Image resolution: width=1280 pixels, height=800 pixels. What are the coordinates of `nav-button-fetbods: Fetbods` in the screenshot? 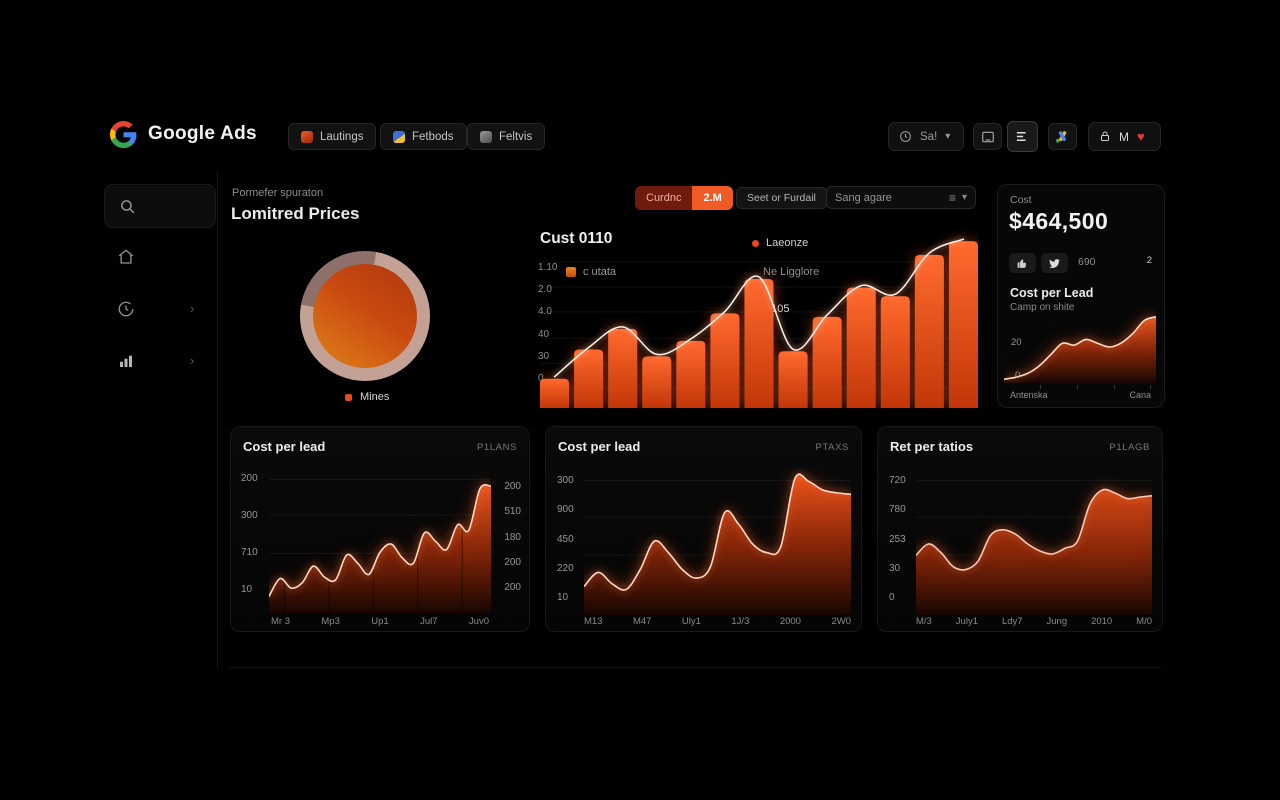 It's located at (423, 136).